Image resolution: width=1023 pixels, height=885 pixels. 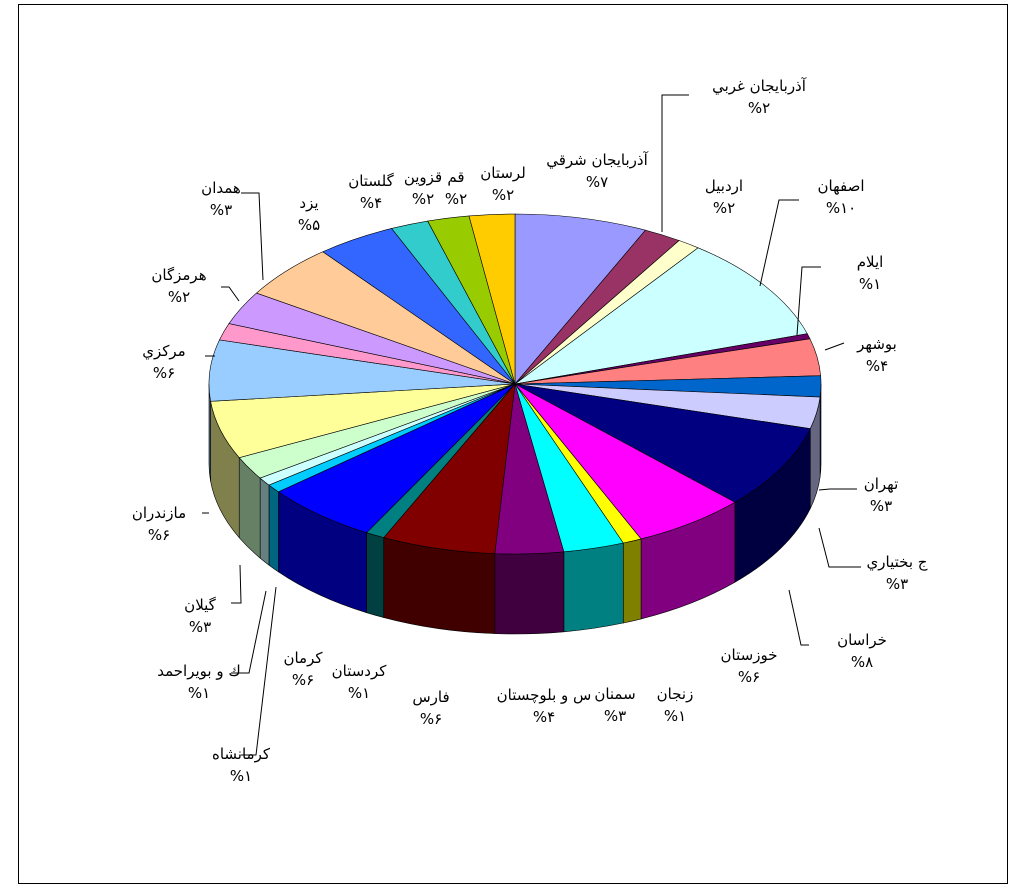 I want to click on slice-label-22: هرمزگان %۲, so click(x=178, y=286).